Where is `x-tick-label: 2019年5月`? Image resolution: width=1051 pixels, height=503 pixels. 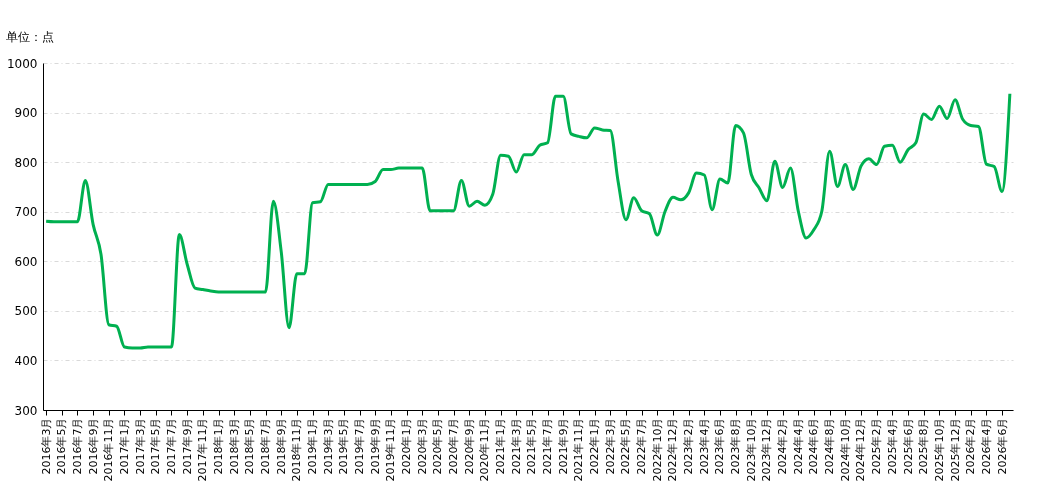
x-tick-label: 2019年5月 is located at coordinates (344, 446).